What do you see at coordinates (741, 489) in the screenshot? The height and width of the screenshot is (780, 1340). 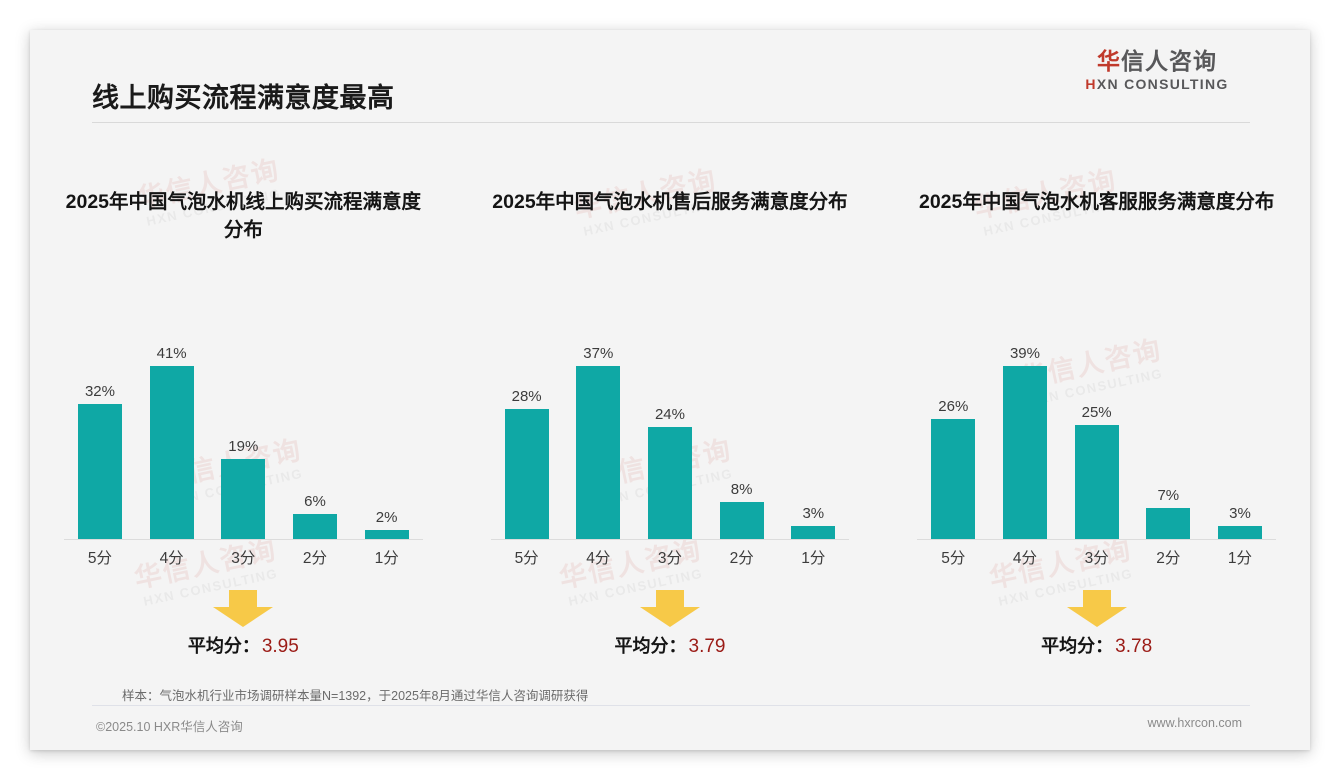 I see `bar-value-label: 8%` at bounding box center [741, 489].